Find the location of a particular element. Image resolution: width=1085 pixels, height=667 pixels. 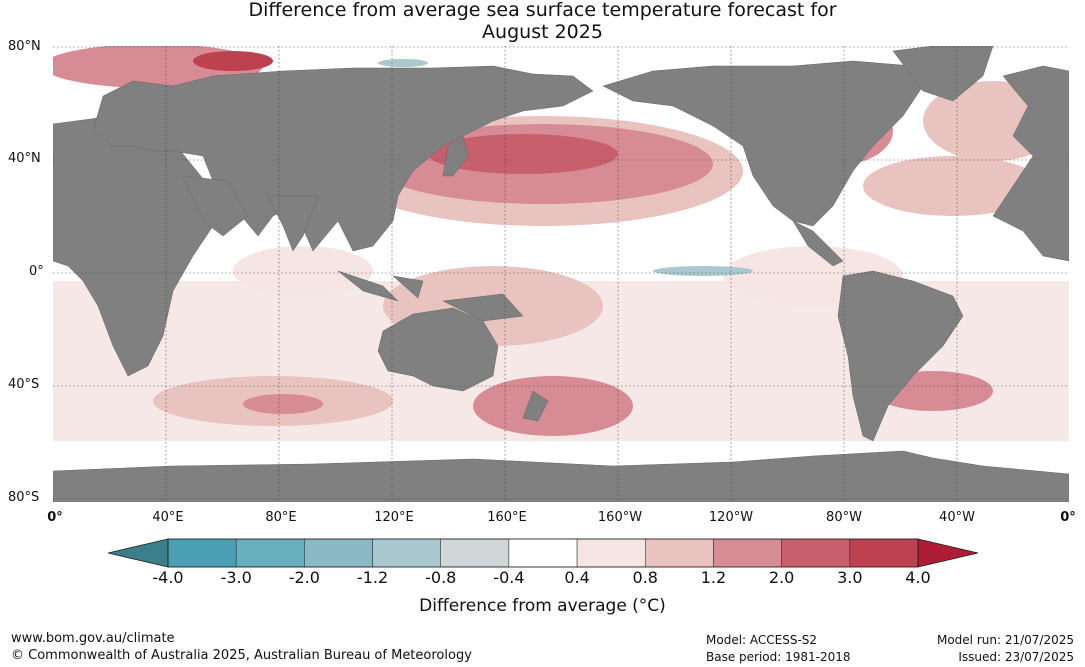

colorbar-extend-low is located at coordinates (138, 553).